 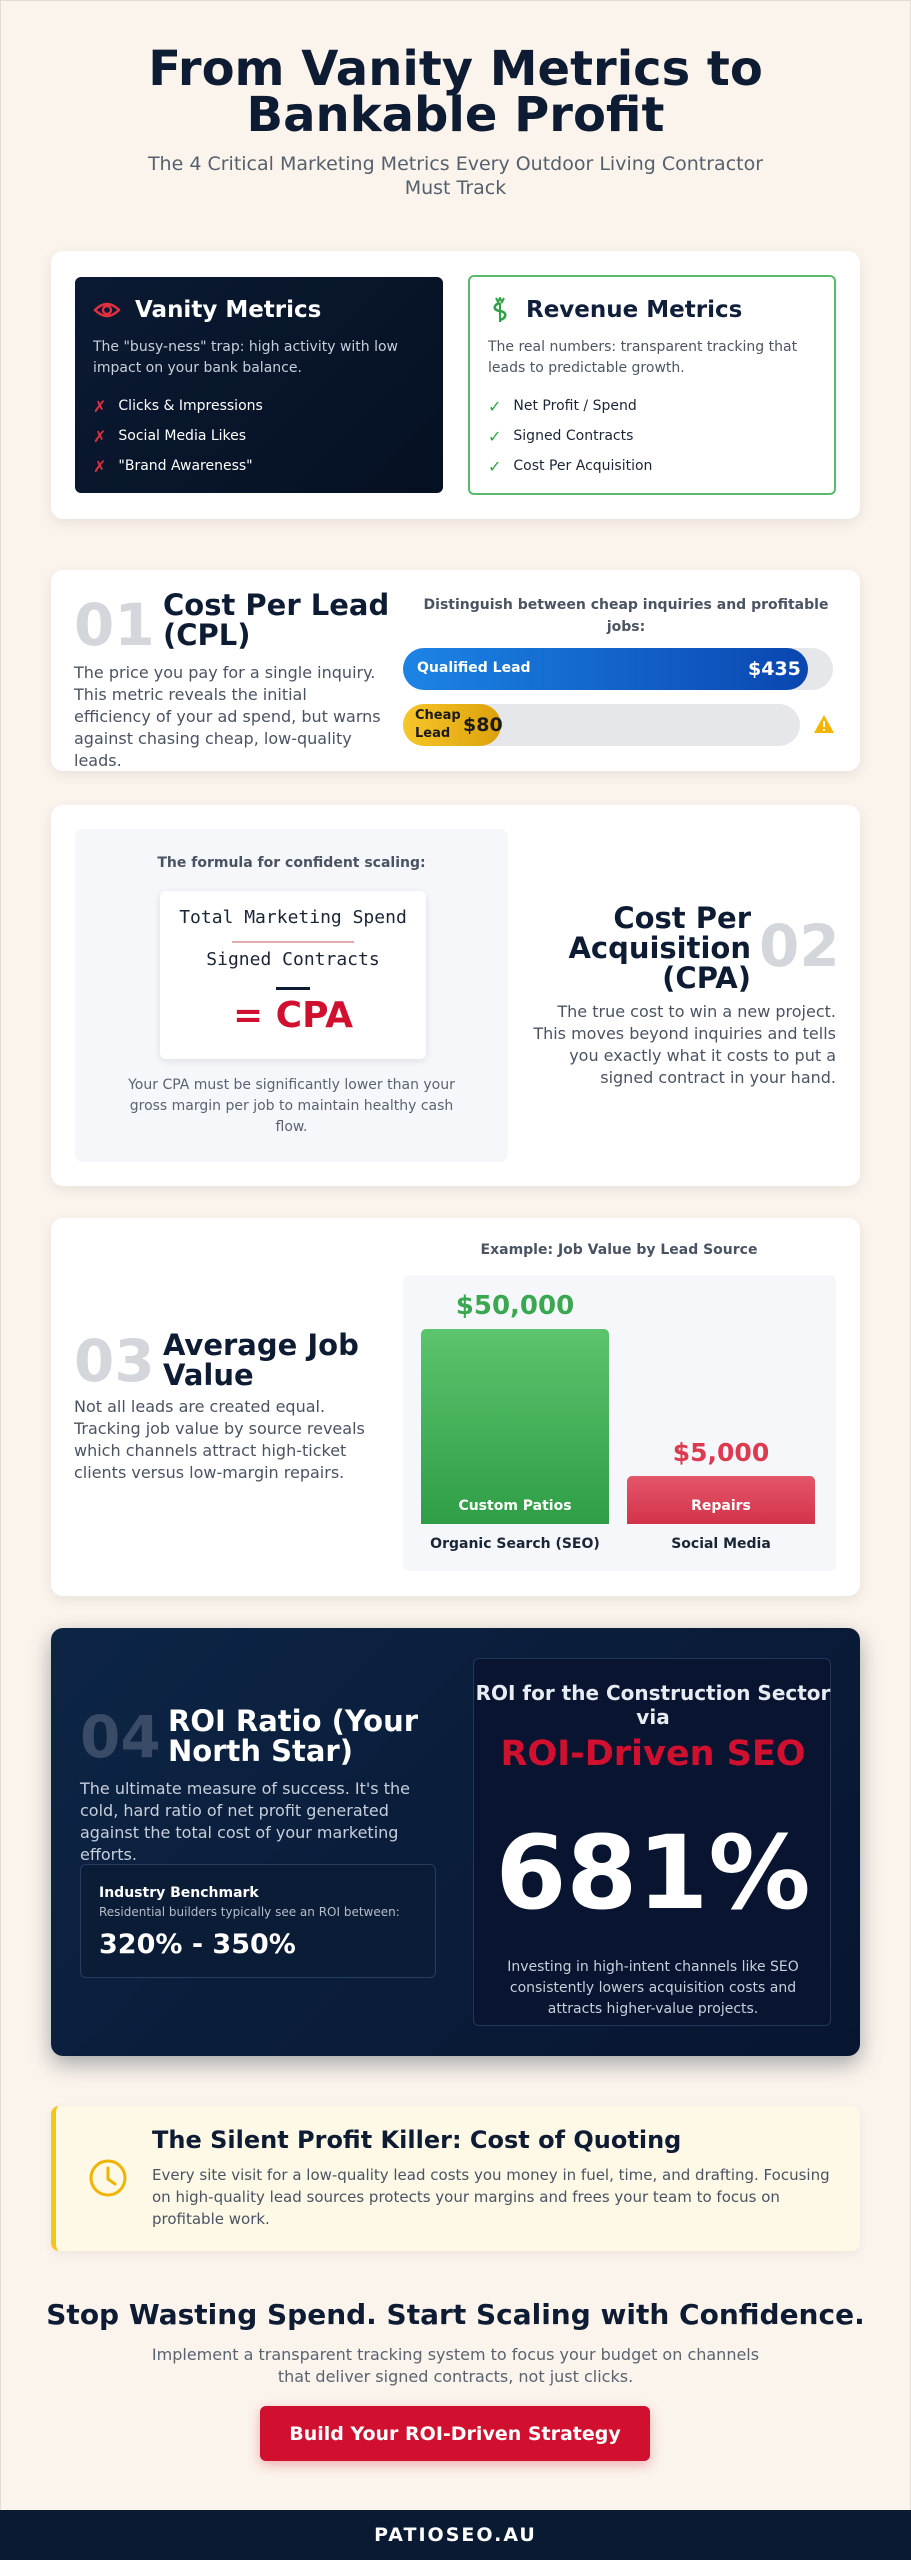 I want to click on cheap-lead-fill, so click(x=452, y=725).